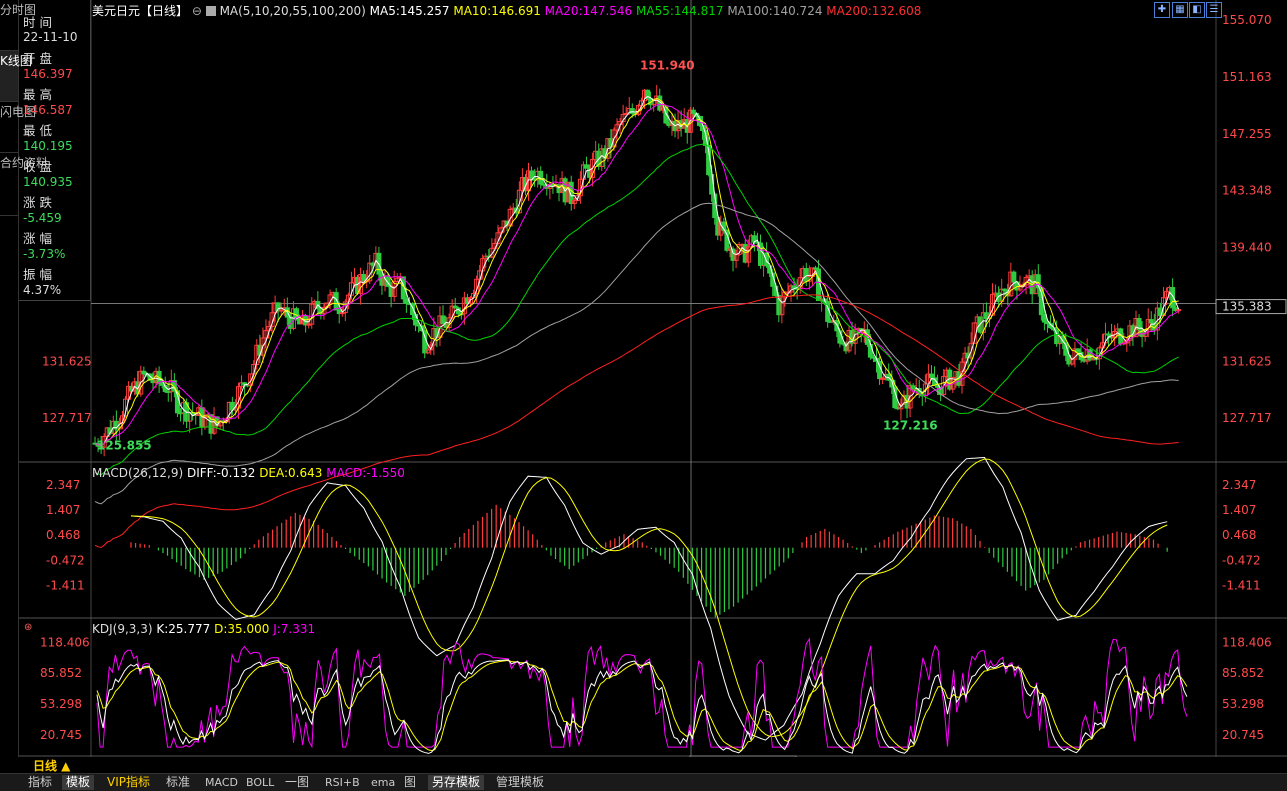 Image resolution: width=1287 pixels, height=791 pixels. I want to click on ma-toggle-icon, so click(210, 11).